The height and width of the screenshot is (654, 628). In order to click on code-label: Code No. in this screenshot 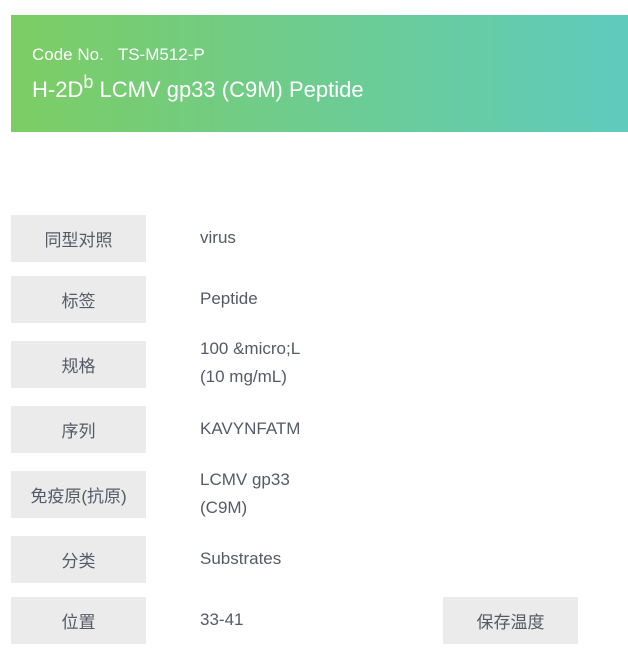, I will do `click(68, 54)`.